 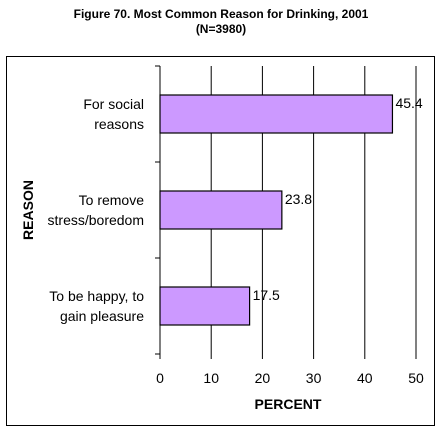 What do you see at coordinates (119, 124) in the screenshot?
I see `category-label-0-line-1: reasons` at bounding box center [119, 124].